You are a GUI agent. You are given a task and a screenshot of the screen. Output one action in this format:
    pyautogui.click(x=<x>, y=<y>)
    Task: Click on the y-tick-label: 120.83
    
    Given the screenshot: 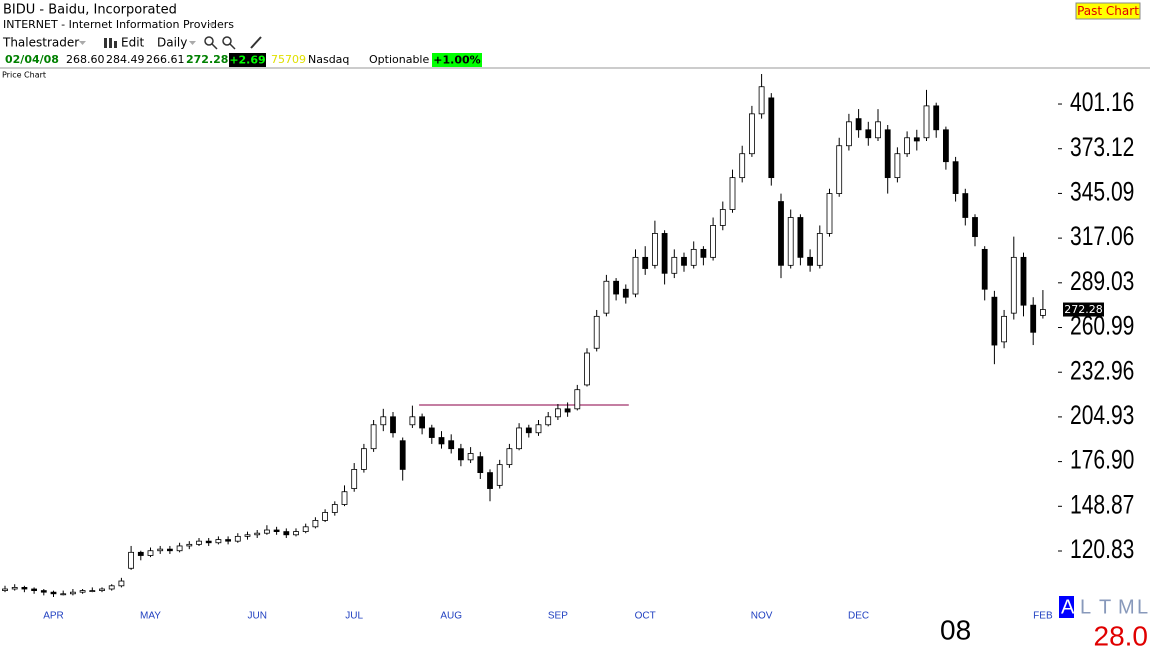 What is the action you would take?
    pyautogui.click(x=1102, y=550)
    